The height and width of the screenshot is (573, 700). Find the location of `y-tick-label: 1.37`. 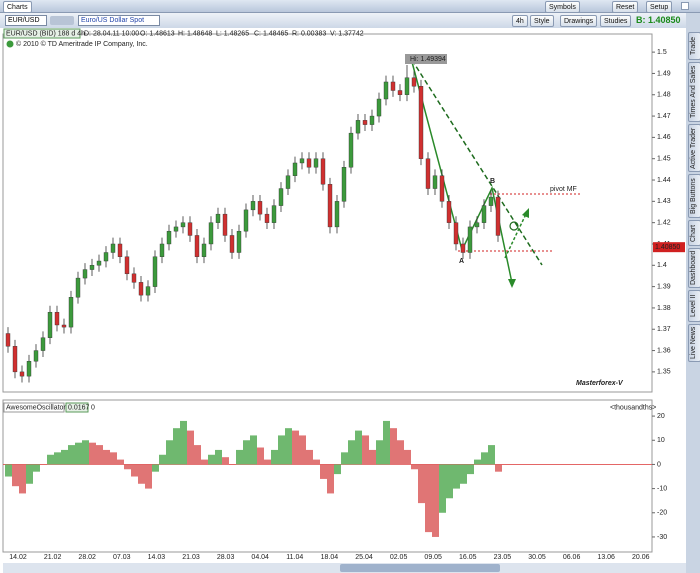

y-tick-label: 1.37 is located at coordinates (664, 329).